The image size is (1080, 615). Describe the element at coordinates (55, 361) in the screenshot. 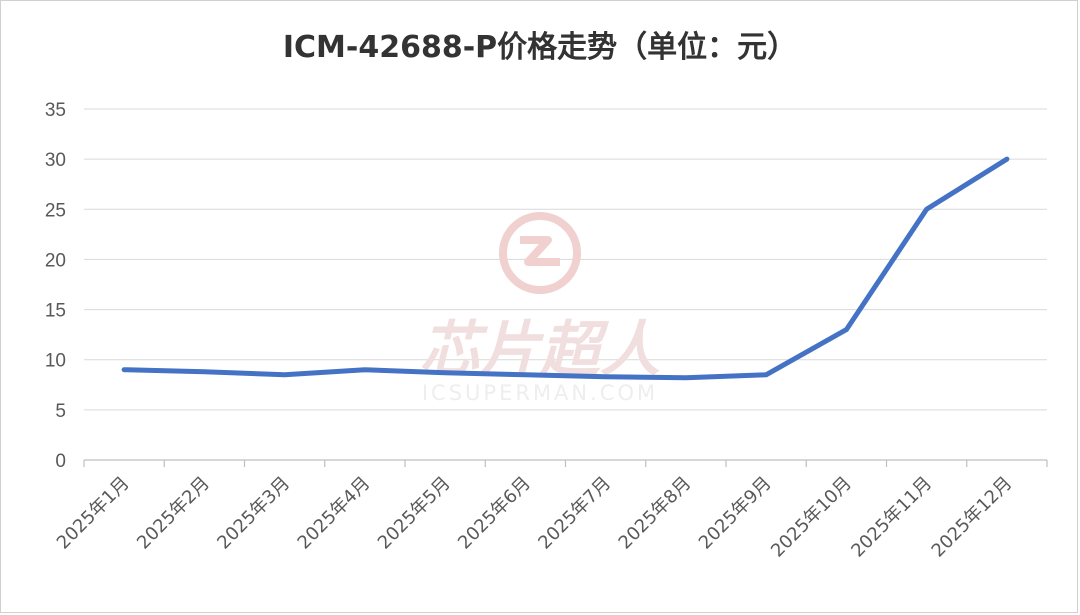

I see `y-tick-label: 10` at that location.